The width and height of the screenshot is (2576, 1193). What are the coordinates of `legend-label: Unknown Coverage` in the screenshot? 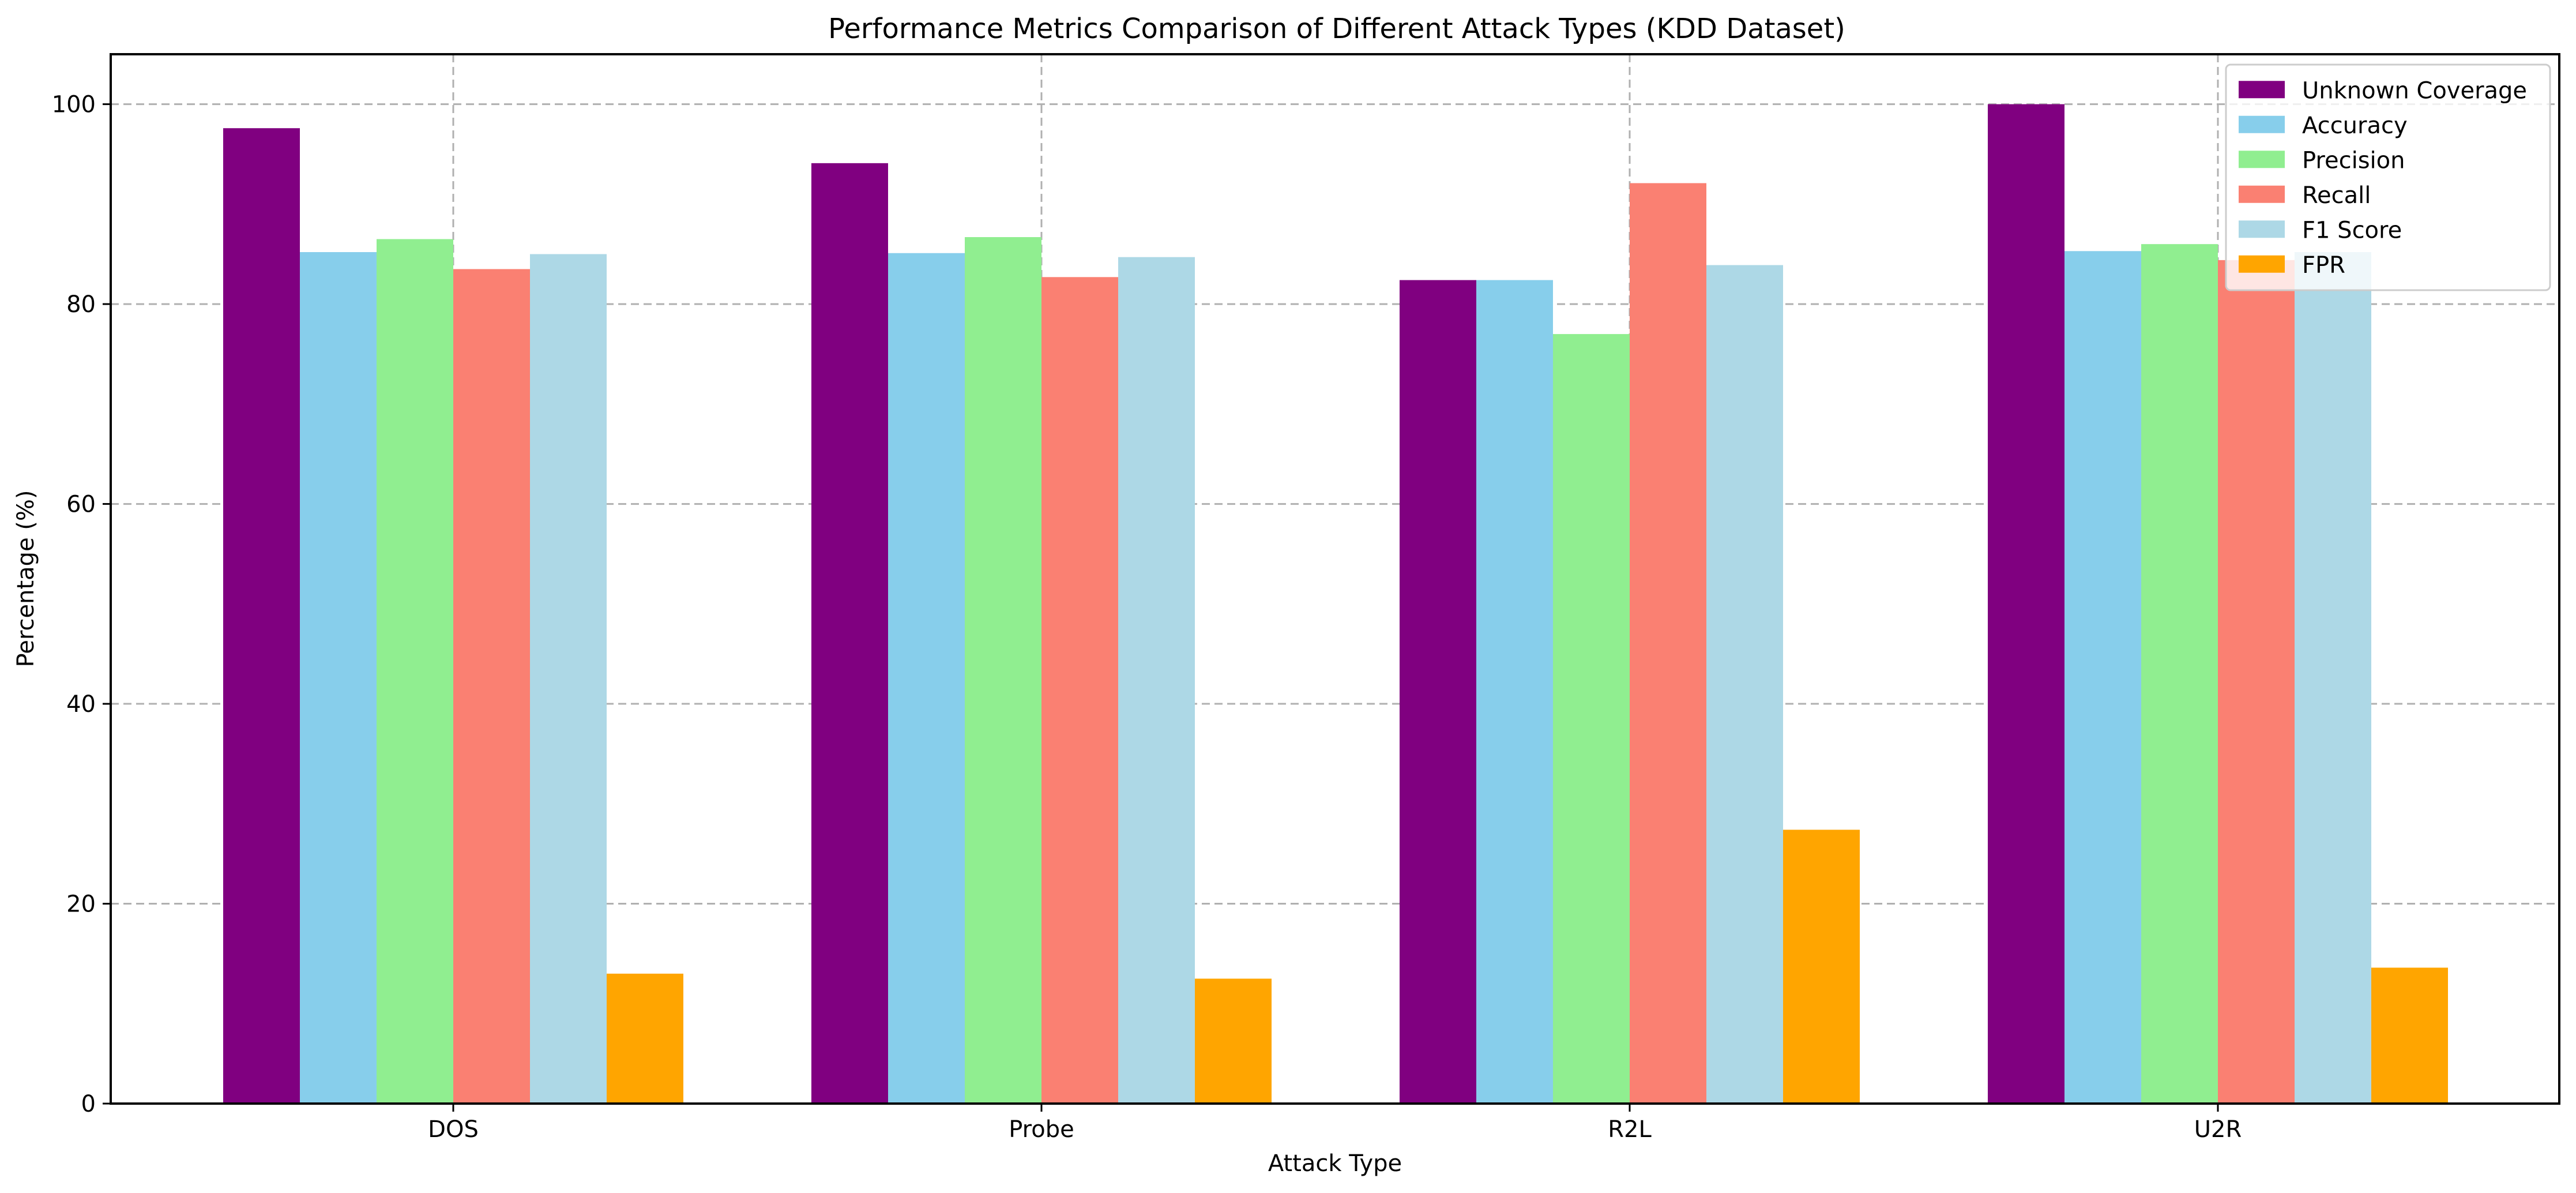 It's located at (2414, 90).